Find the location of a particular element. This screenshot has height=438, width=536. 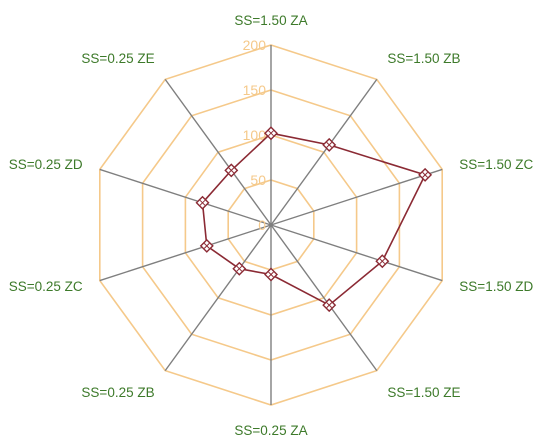

category-label: SS=0.25 ZA is located at coordinates (270, 430).